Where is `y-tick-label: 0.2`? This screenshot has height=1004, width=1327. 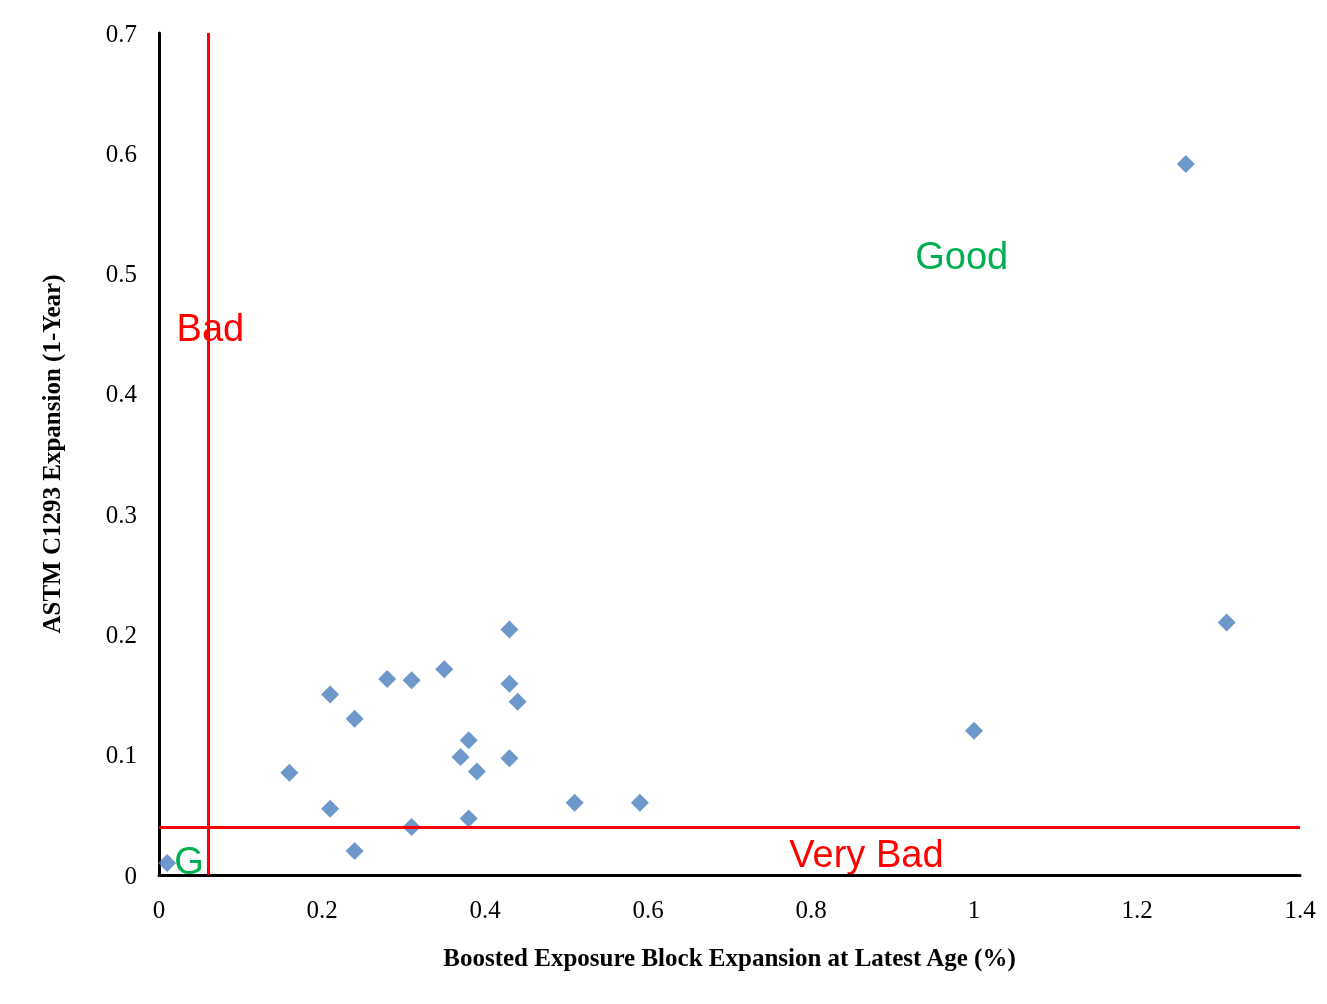
y-tick-label: 0.2 is located at coordinates (121, 634).